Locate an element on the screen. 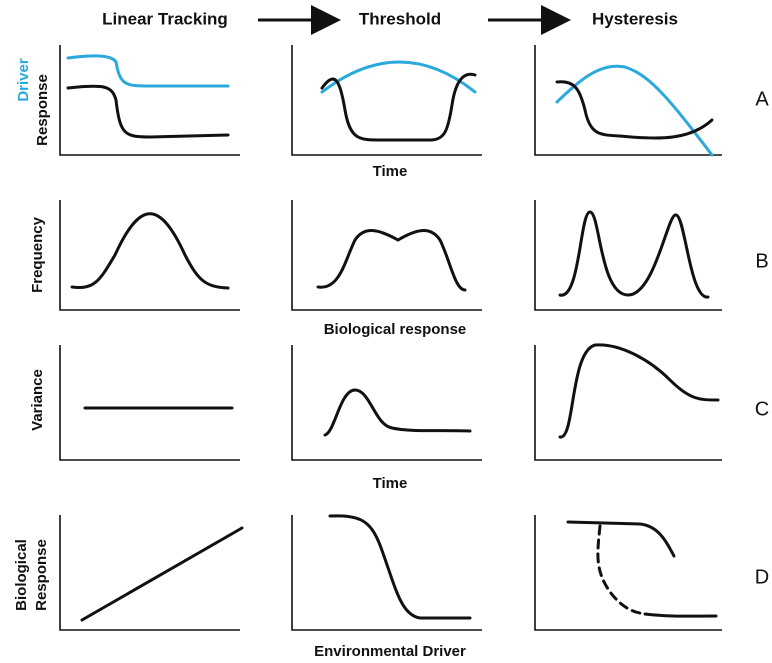 This screenshot has height=663, width=772. curves-row-c is located at coordinates (401, 391).